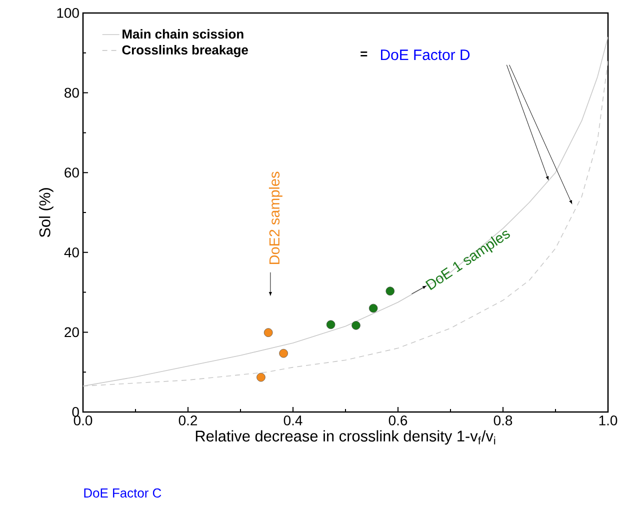  I want to click on text: DoE2 samples, so click(275, 218).